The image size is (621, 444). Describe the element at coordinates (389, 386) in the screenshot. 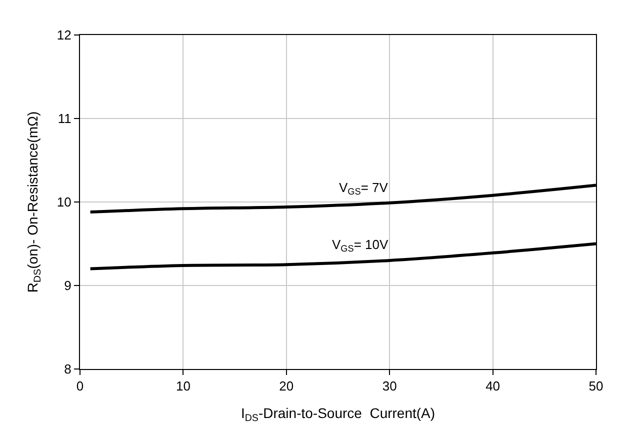

I see `x-tick-label: 30` at that location.